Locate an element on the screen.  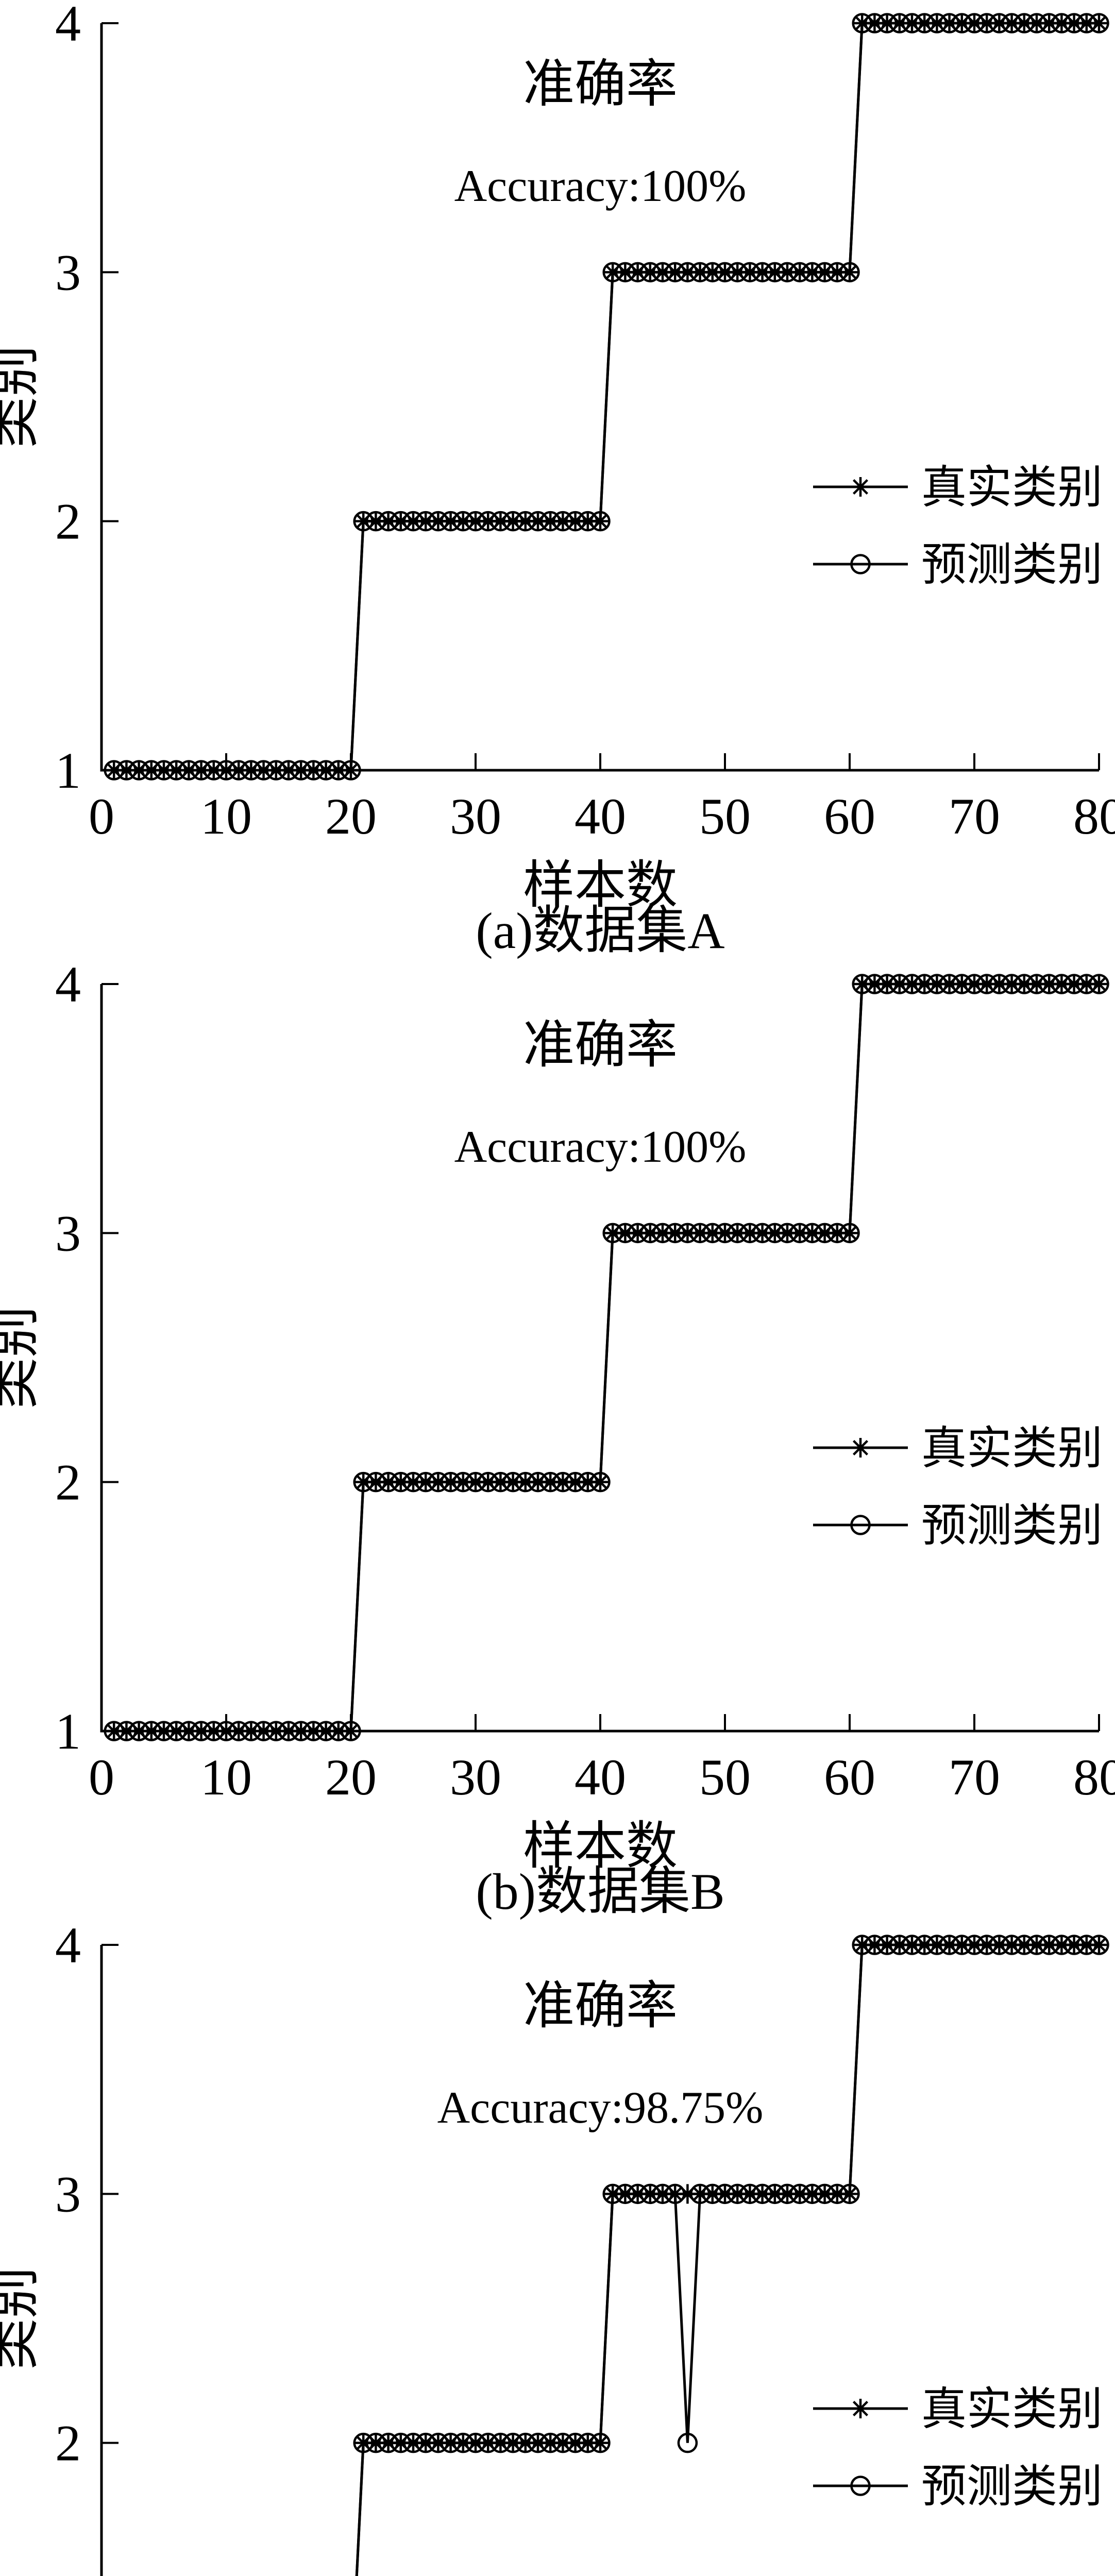
chart-a-accuracy-label: Accuracy:100% is located at coordinates (600, 186).